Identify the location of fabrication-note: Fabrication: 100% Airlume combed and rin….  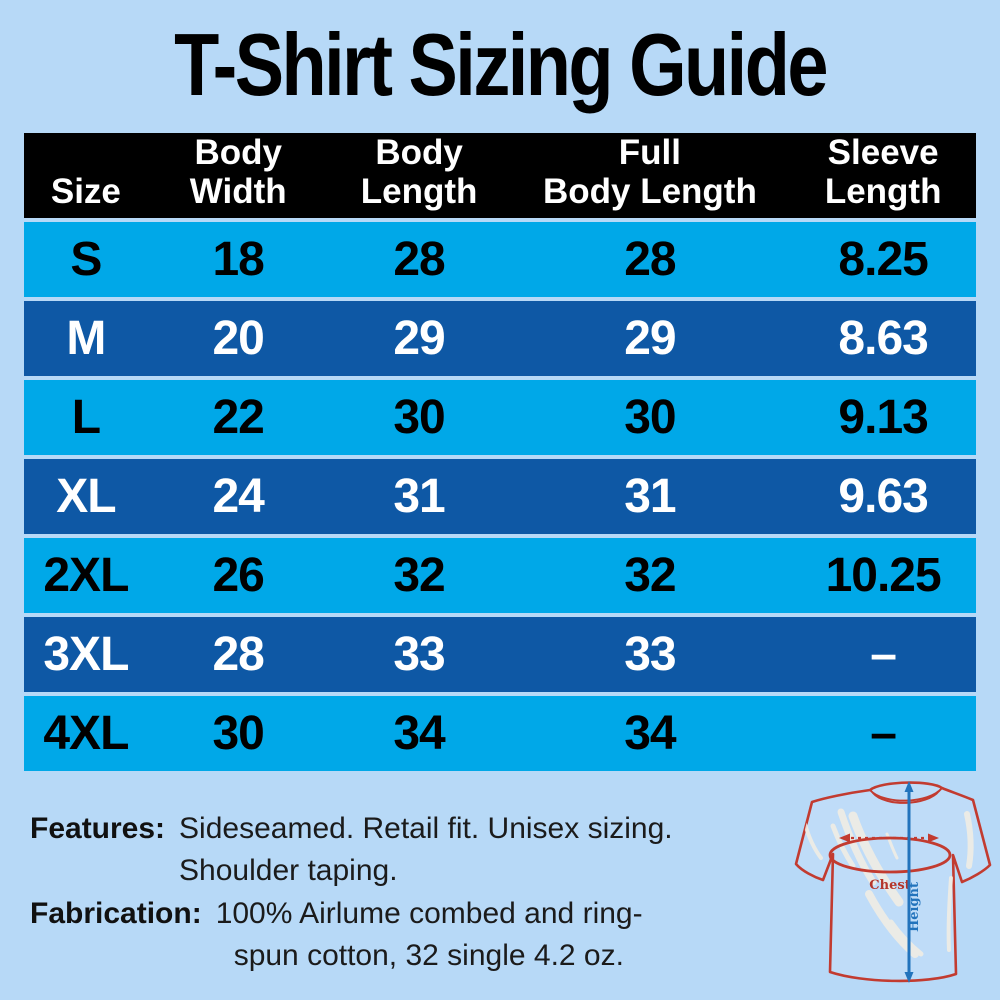
(336, 935).